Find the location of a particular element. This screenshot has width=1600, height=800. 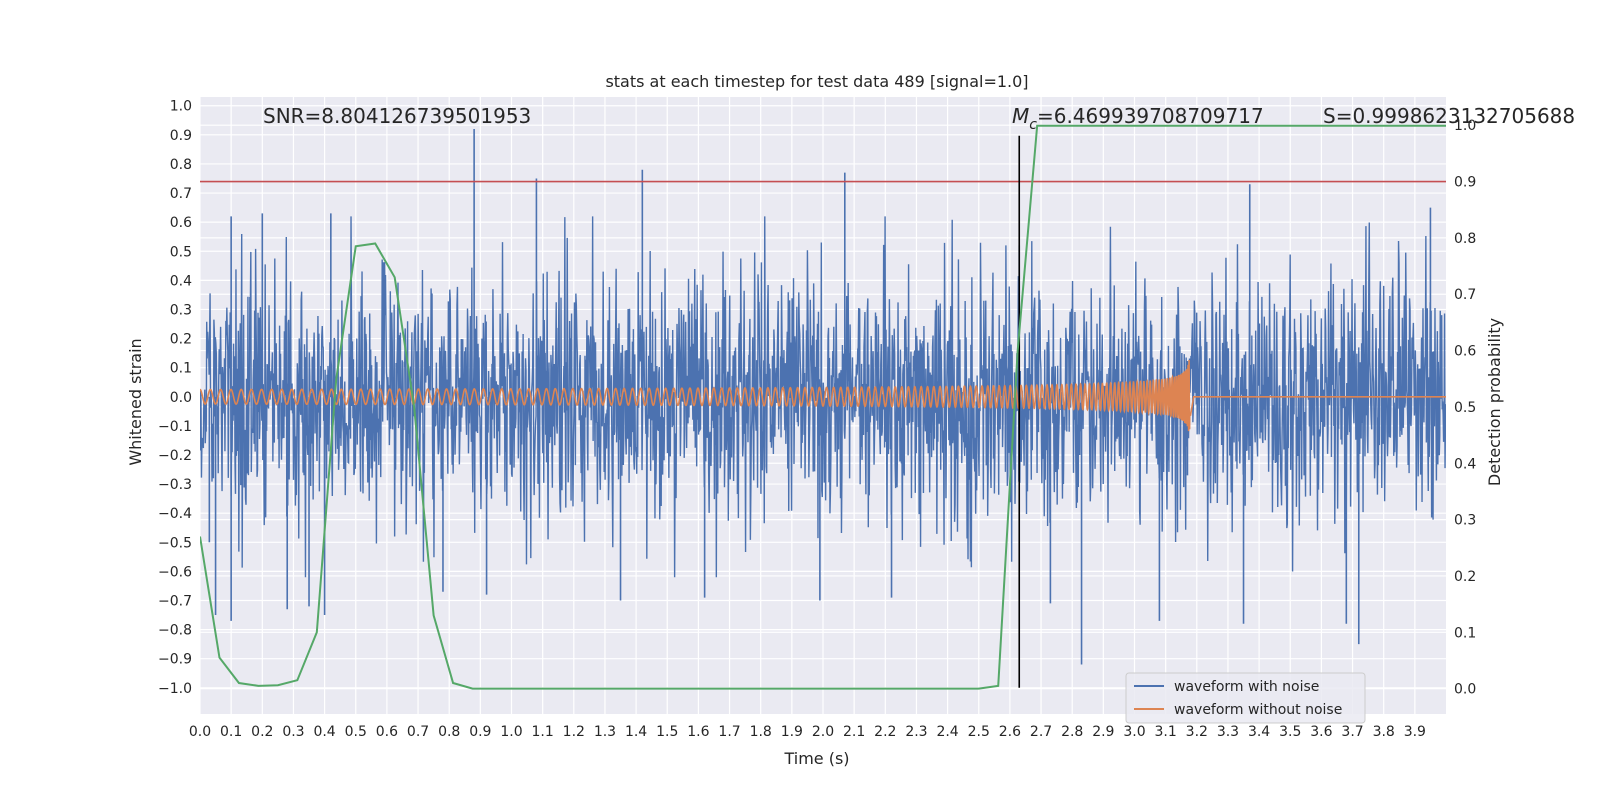

x-tick-label: 0.2 is located at coordinates (262, 732).